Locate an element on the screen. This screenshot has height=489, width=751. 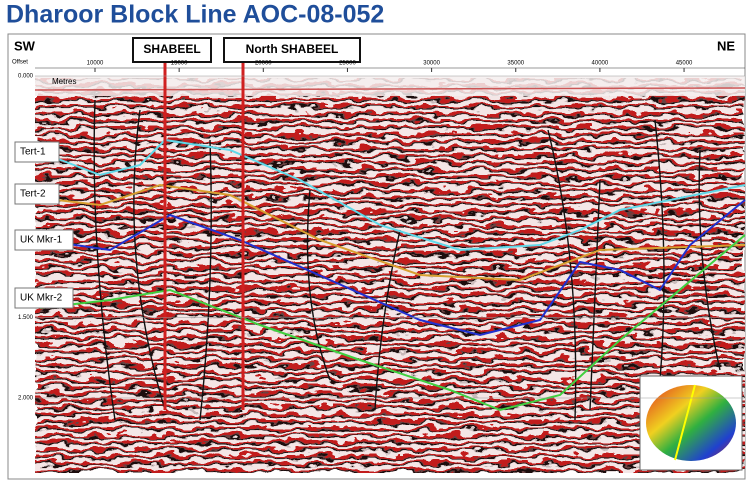
horizon-label: Tert-2 is located at coordinates (33, 194).